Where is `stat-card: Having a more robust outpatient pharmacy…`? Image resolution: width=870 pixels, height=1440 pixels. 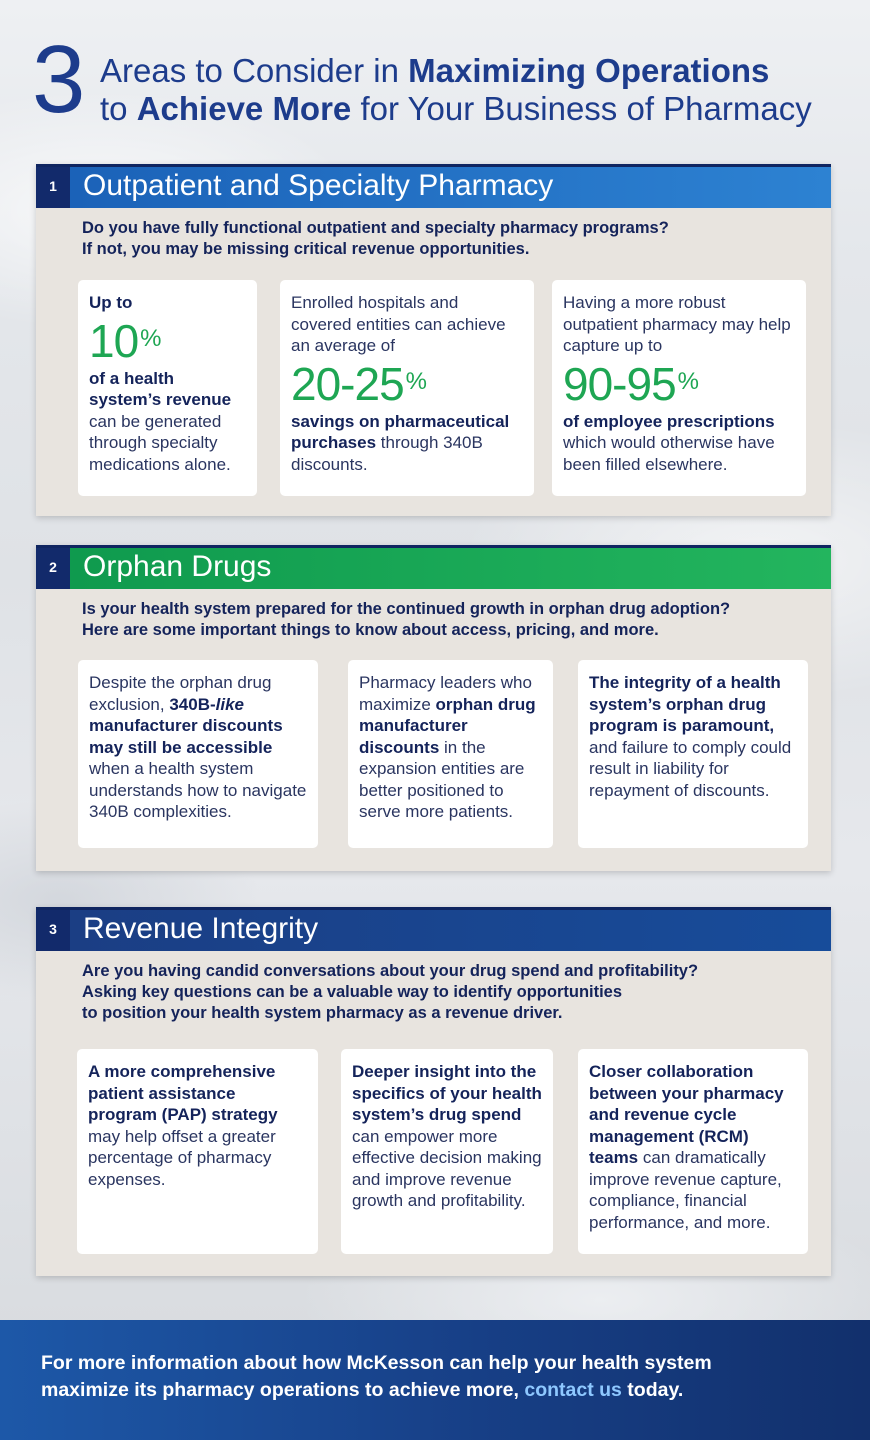 stat-card: Having a more robust outpatient pharmacy… is located at coordinates (679, 388).